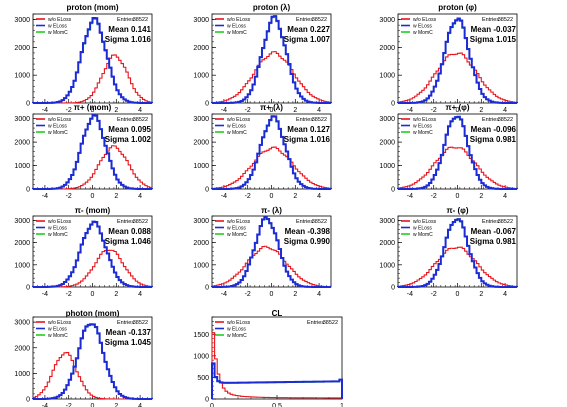  I want to click on chart-title: proton (λ), so click(272, 7).